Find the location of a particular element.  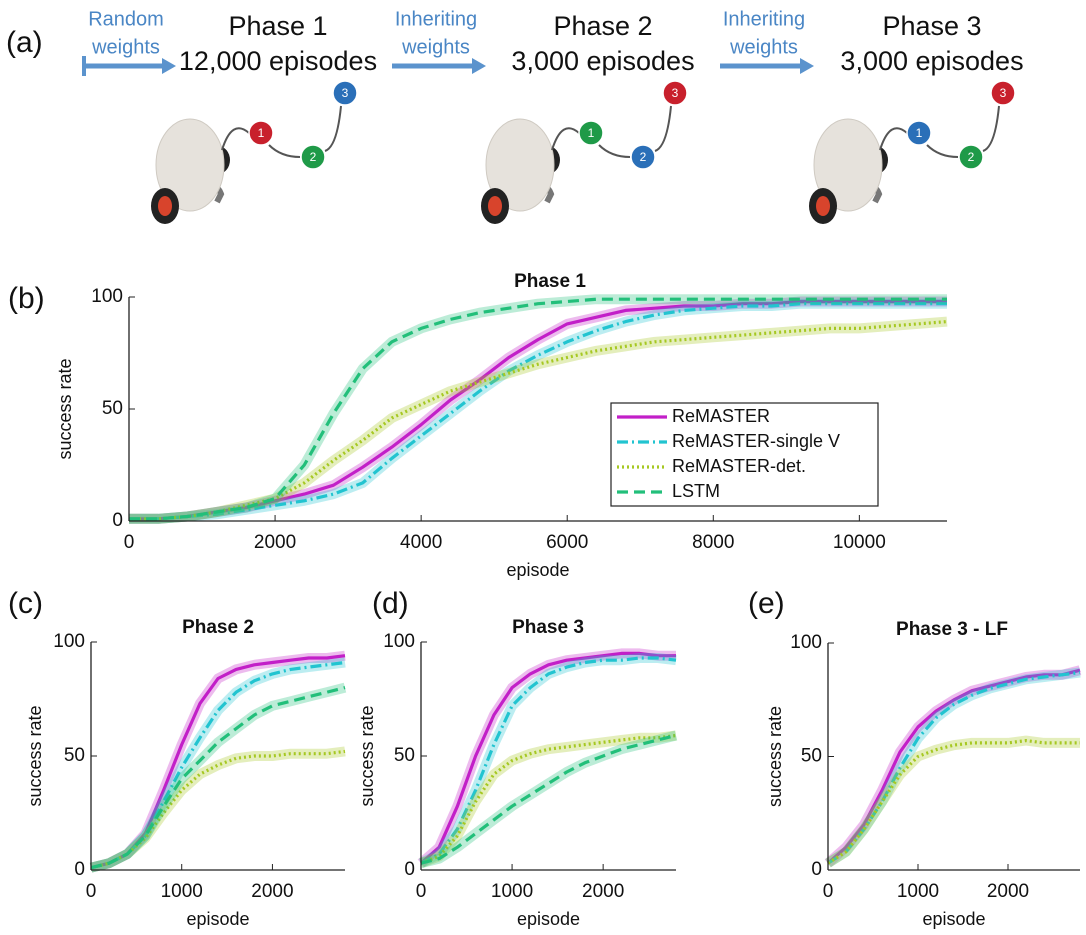

transition-label: Random is located at coordinates (126, 19).